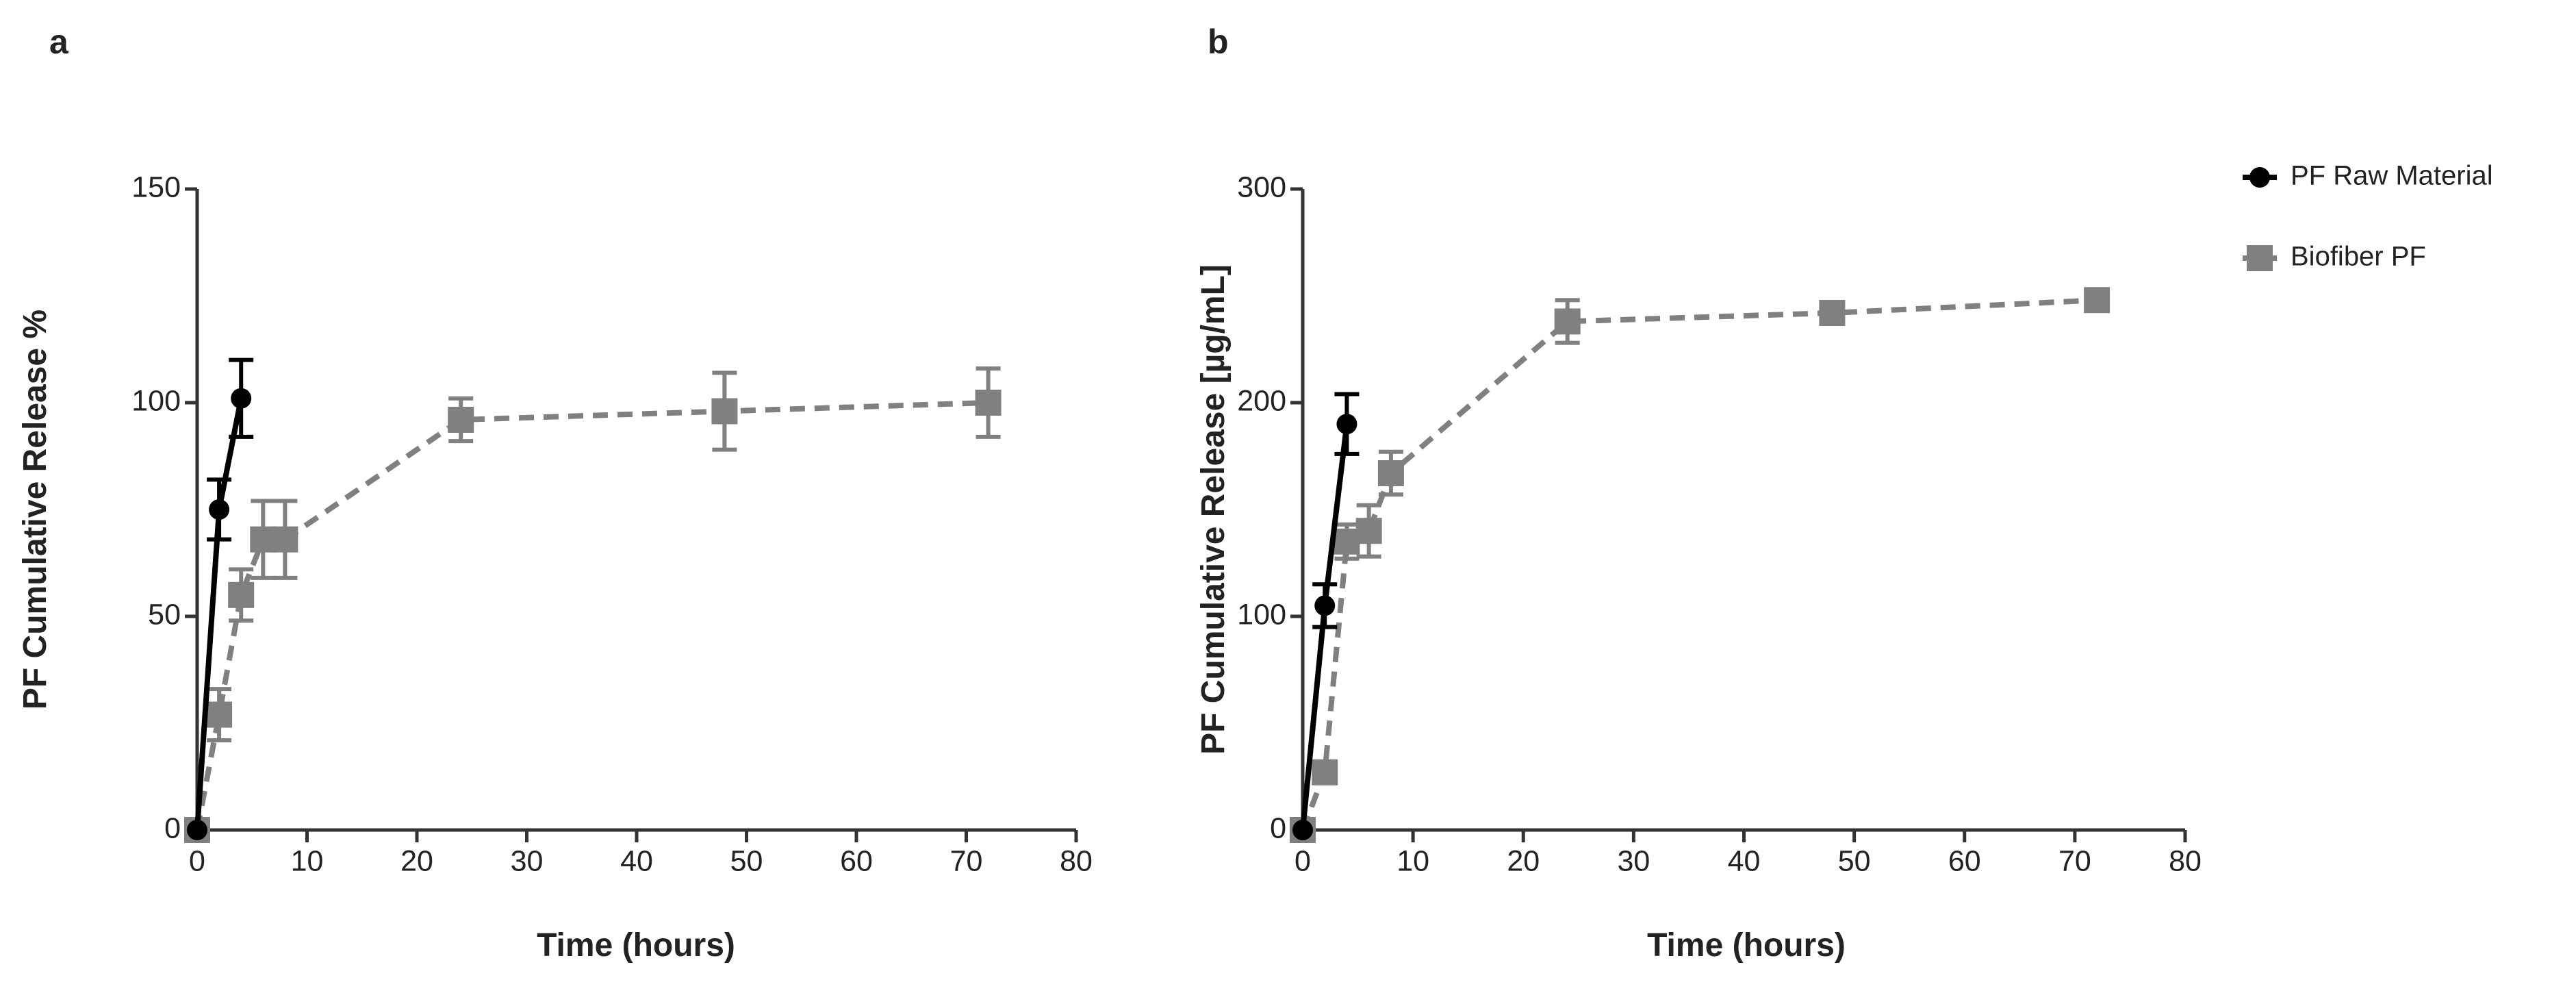  What do you see at coordinates (1261, 187) in the screenshot?
I see `y-tick-label: 300` at bounding box center [1261, 187].